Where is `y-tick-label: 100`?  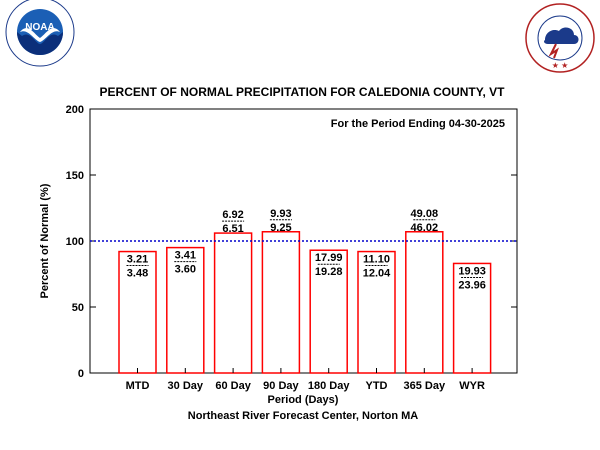
y-tick-label: 100 is located at coordinates (75, 242).